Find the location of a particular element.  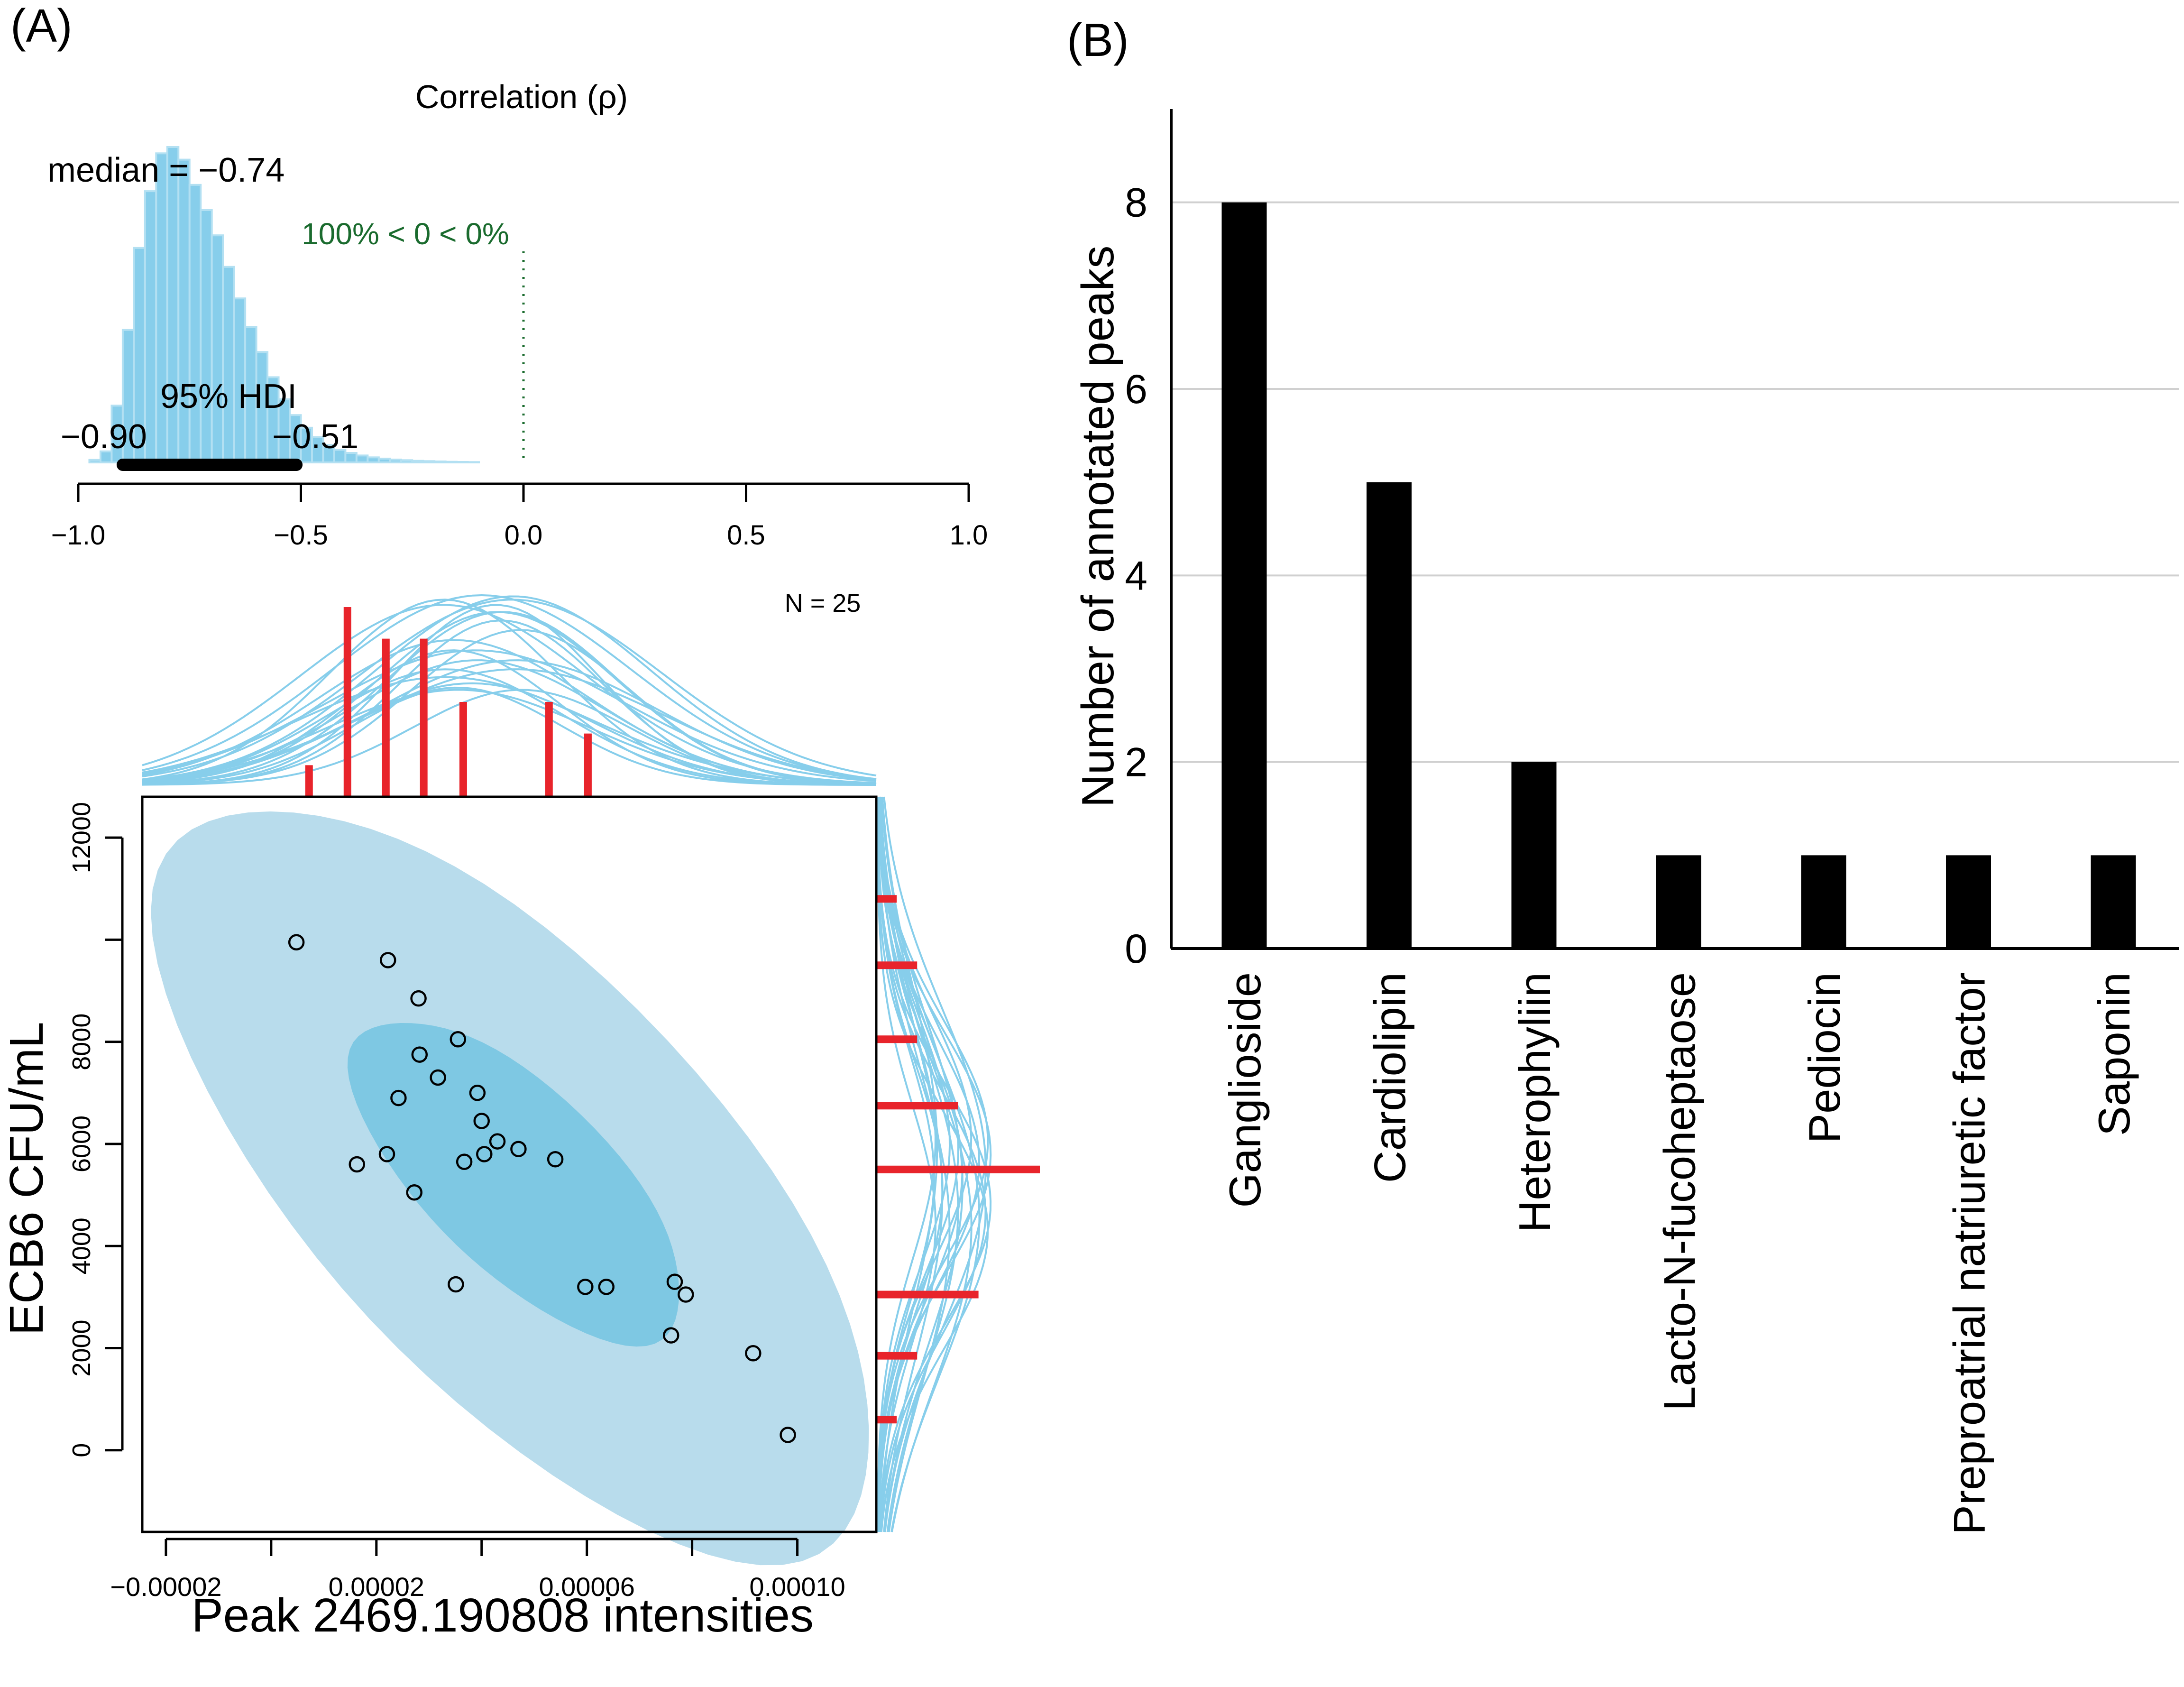

side-marginal-histogram is located at coordinates (958, 1159).